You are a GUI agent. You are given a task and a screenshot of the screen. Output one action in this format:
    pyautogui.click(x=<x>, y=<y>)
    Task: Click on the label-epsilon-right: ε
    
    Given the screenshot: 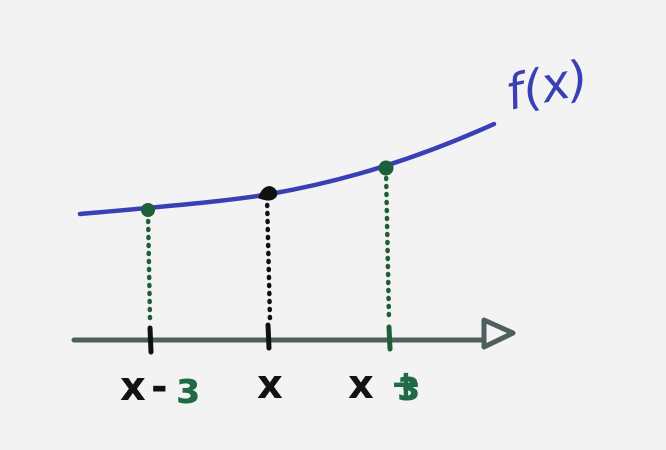 What is the action you would take?
    pyautogui.click(x=408, y=385)
    